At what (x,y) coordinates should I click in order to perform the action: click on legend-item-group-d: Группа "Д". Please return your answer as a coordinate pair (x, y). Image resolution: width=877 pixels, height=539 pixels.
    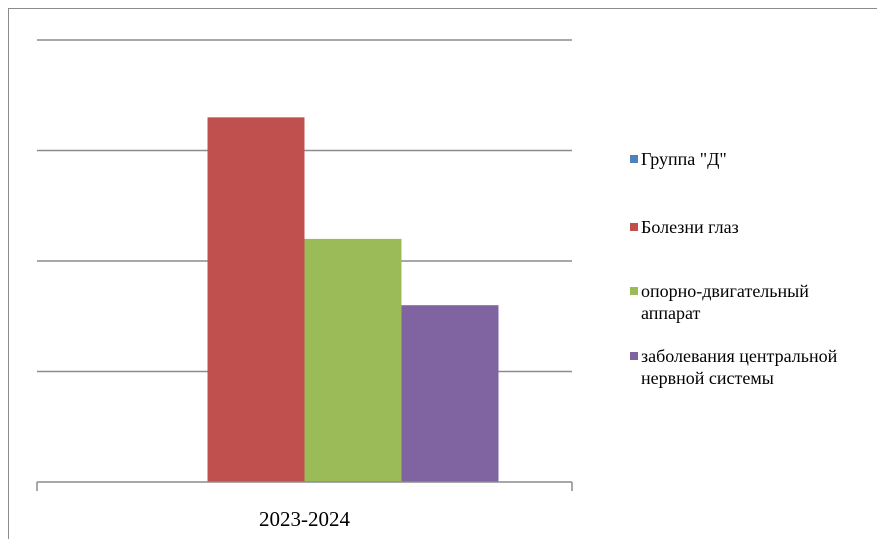
    Looking at the image, I should click on (678, 159).